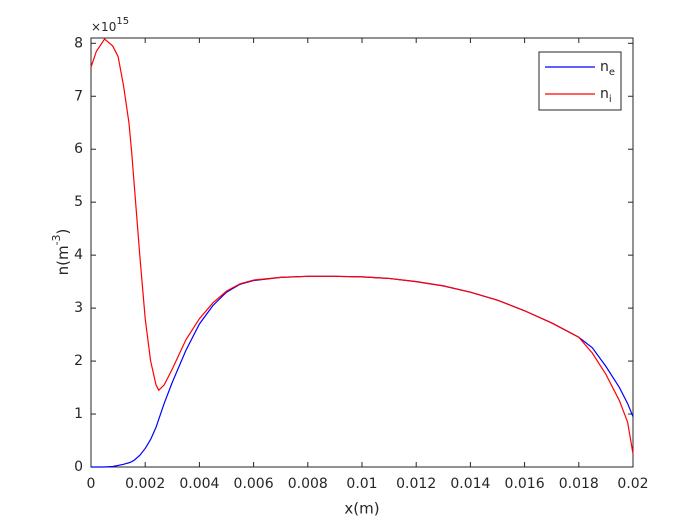  Describe the element at coordinates (632, 484) in the screenshot. I see `x-tick-label: 0.02` at that location.